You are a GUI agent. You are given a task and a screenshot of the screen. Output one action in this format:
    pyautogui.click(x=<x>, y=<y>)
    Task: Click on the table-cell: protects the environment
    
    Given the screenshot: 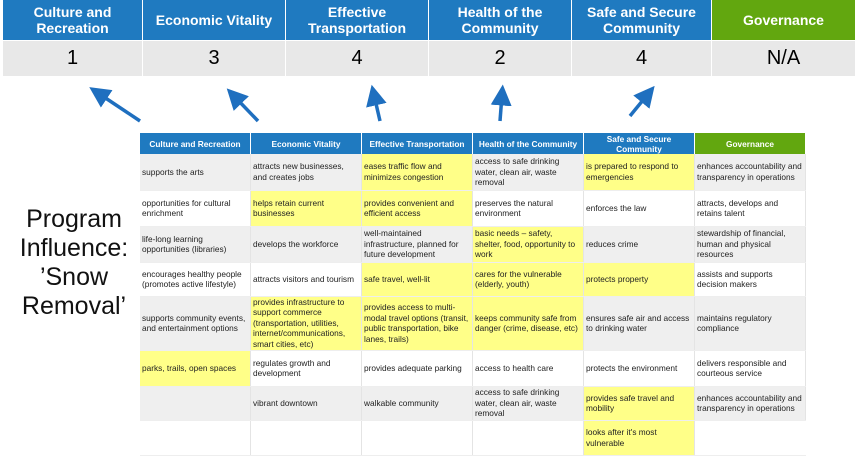 What is the action you would take?
    pyautogui.click(x=639, y=368)
    